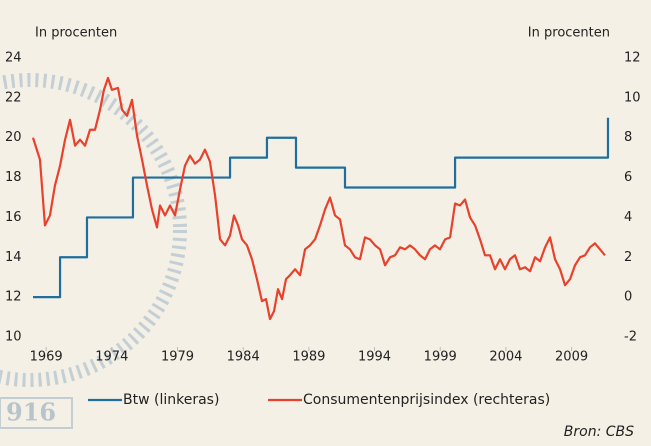 The width and height of the screenshot is (651, 446). Describe the element at coordinates (632, 97) in the screenshot. I see `y2-tick-label: 10` at that location.